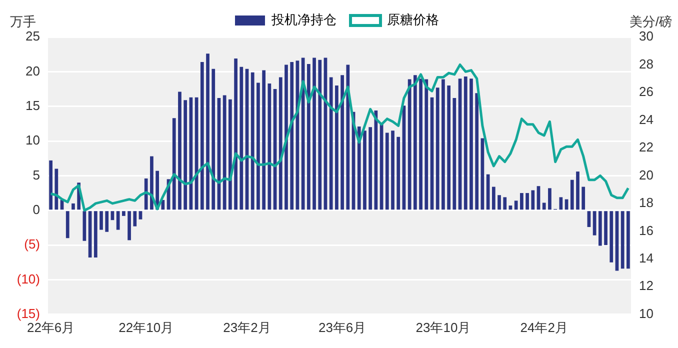 Image resolution: width=678 pixels, height=348 pixels. What do you see at coordinates (646, 36) in the screenshot?
I see `y2-tick-label: 30` at bounding box center [646, 36].